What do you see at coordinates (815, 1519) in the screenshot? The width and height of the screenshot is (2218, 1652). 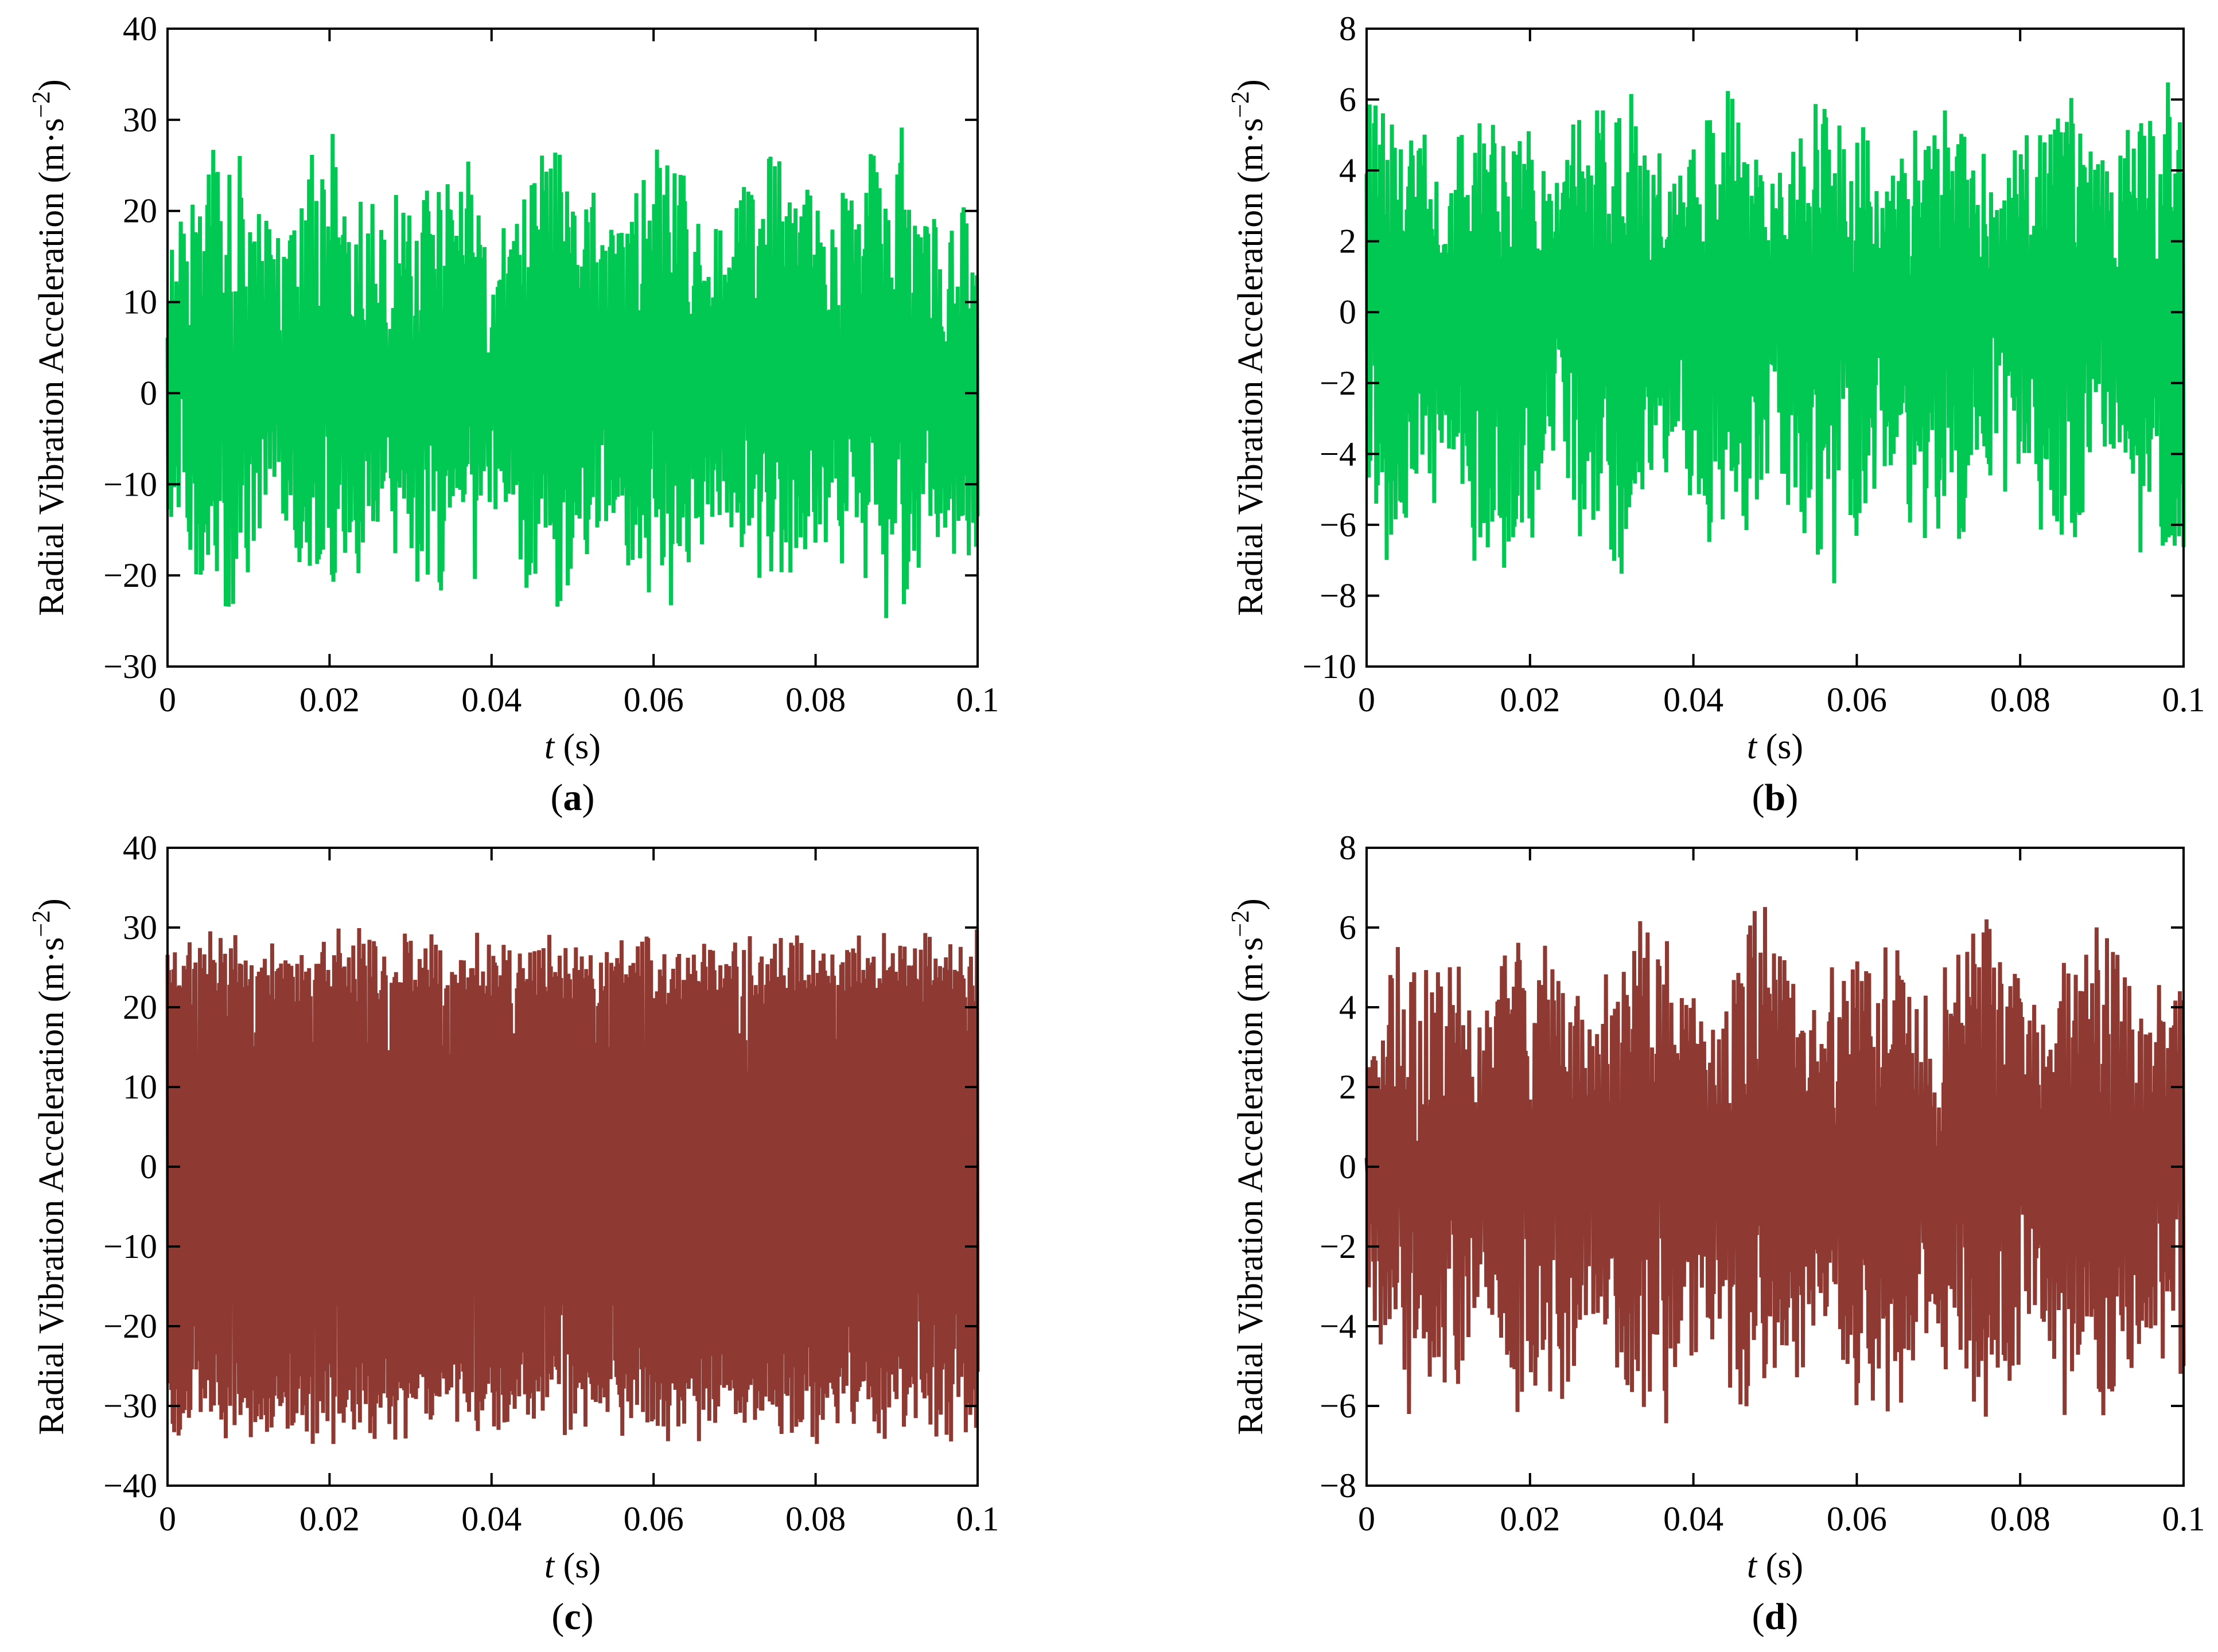 I see `x-tick-label-c-4: 0.08` at bounding box center [815, 1519].